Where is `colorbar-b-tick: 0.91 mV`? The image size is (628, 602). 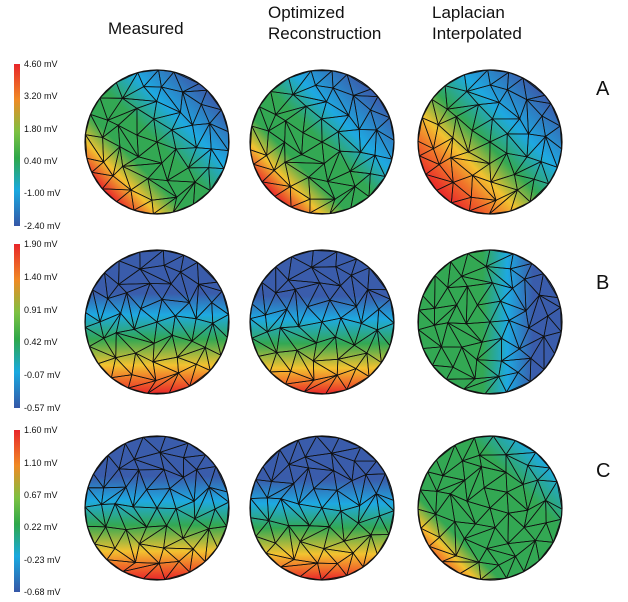
colorbar-b-tick: 0.91 mV is located at coordinates (41, 310).